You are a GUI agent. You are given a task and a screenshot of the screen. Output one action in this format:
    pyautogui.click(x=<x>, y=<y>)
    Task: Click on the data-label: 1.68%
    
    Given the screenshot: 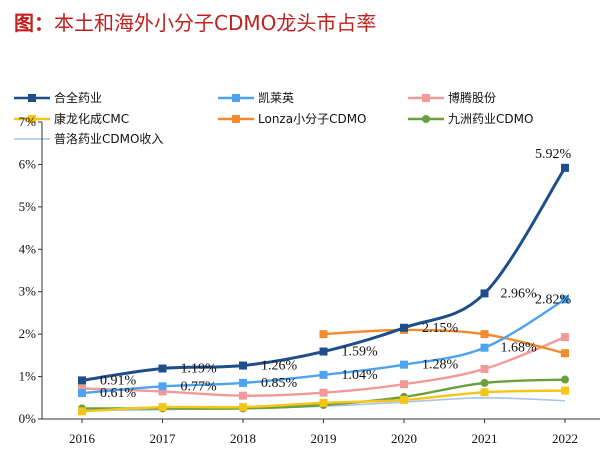 What is the action you would take?
    pyautogui.click(x=519, y=348)
    